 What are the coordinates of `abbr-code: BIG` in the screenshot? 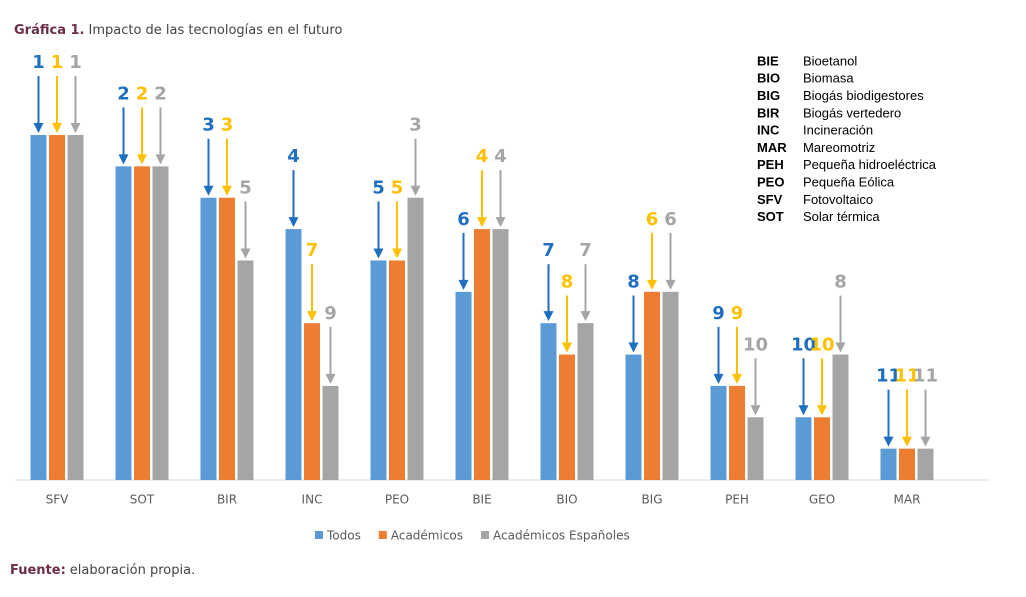 It's located at (768, 95).